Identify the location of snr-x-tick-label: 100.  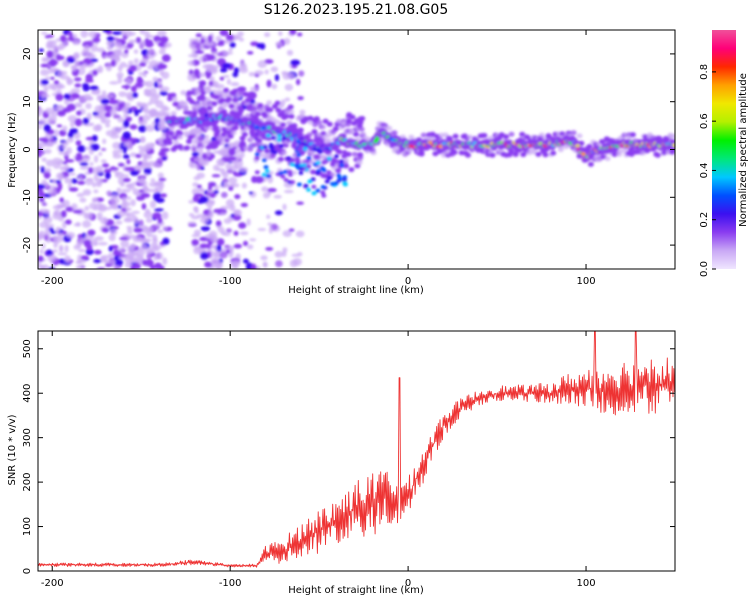
(585, 583).